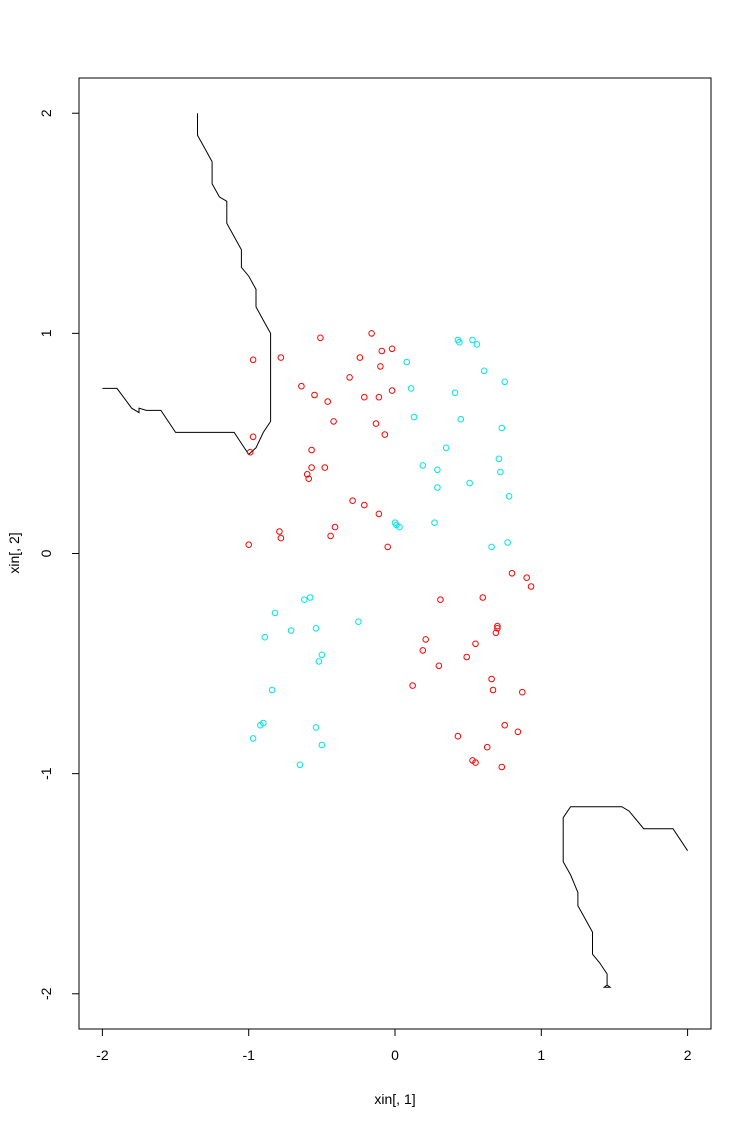 The width and height of the screenshot is (752, 1128). I want to click on y-tick-label: 0, so click(46, 553).